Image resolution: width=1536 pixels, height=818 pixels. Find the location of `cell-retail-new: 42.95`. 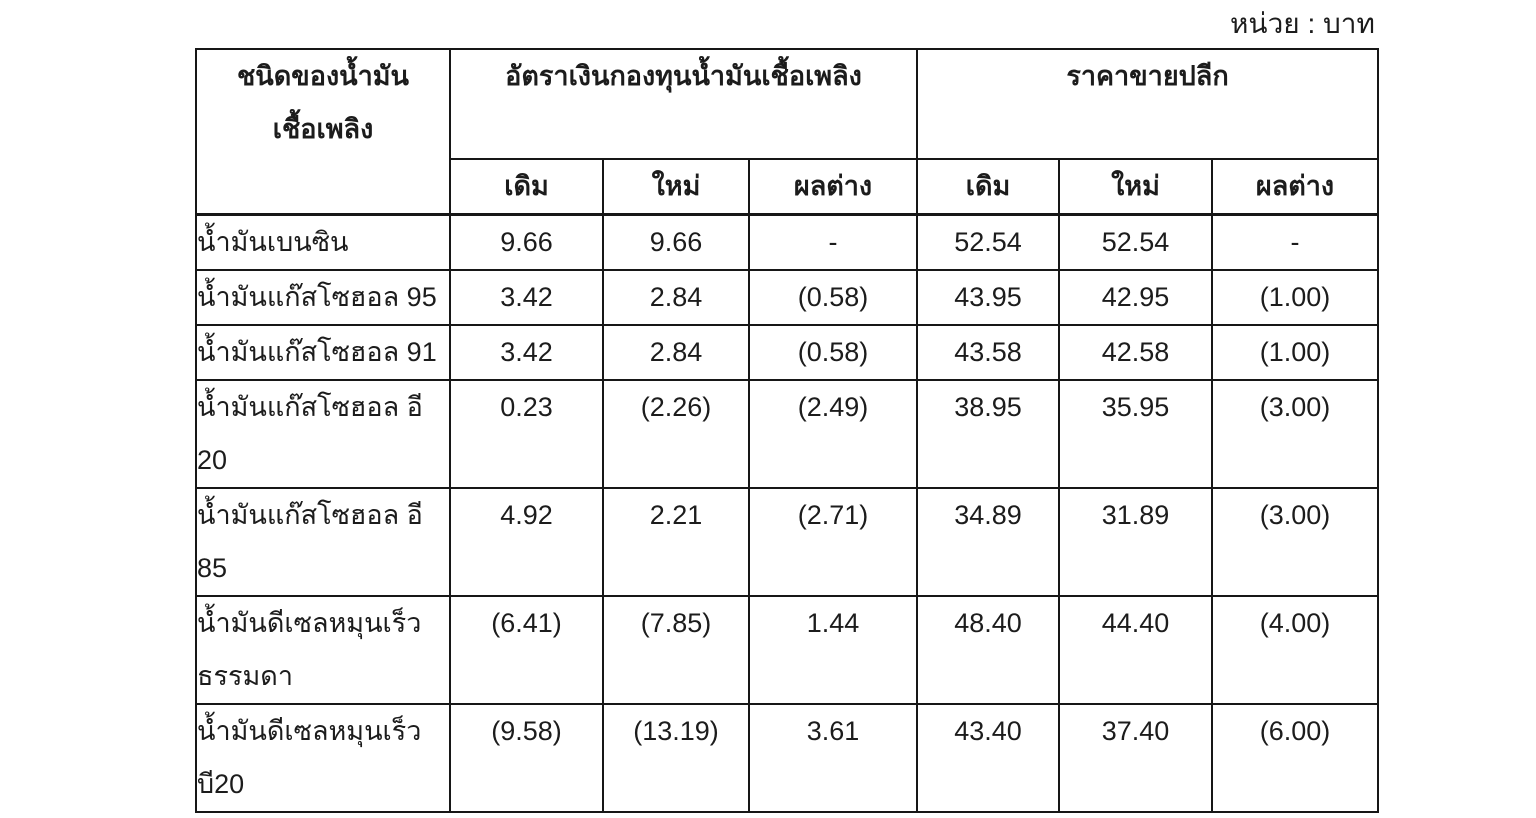

cell-retail-new: 42.95 is located at coordinates (1135, 297).